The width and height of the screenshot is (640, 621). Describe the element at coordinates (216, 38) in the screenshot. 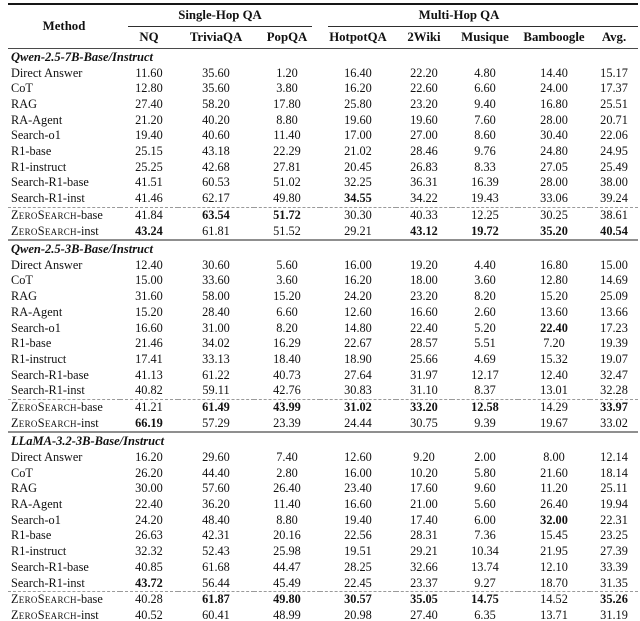

I see `col-header-triviaqa: TriviaQA` at that location.